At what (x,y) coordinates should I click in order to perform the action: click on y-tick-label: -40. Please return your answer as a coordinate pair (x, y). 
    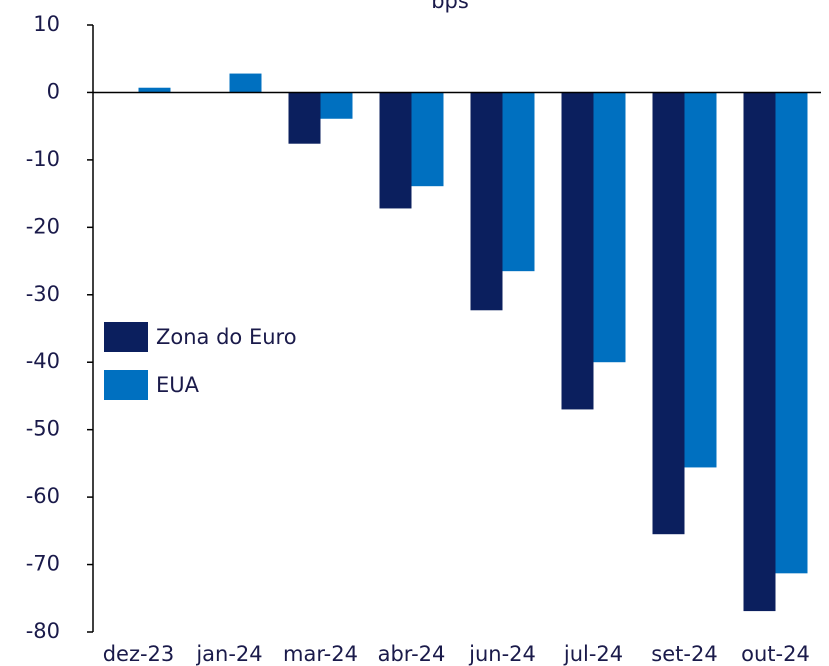
    Looking at the image, I should click on (43, 361).